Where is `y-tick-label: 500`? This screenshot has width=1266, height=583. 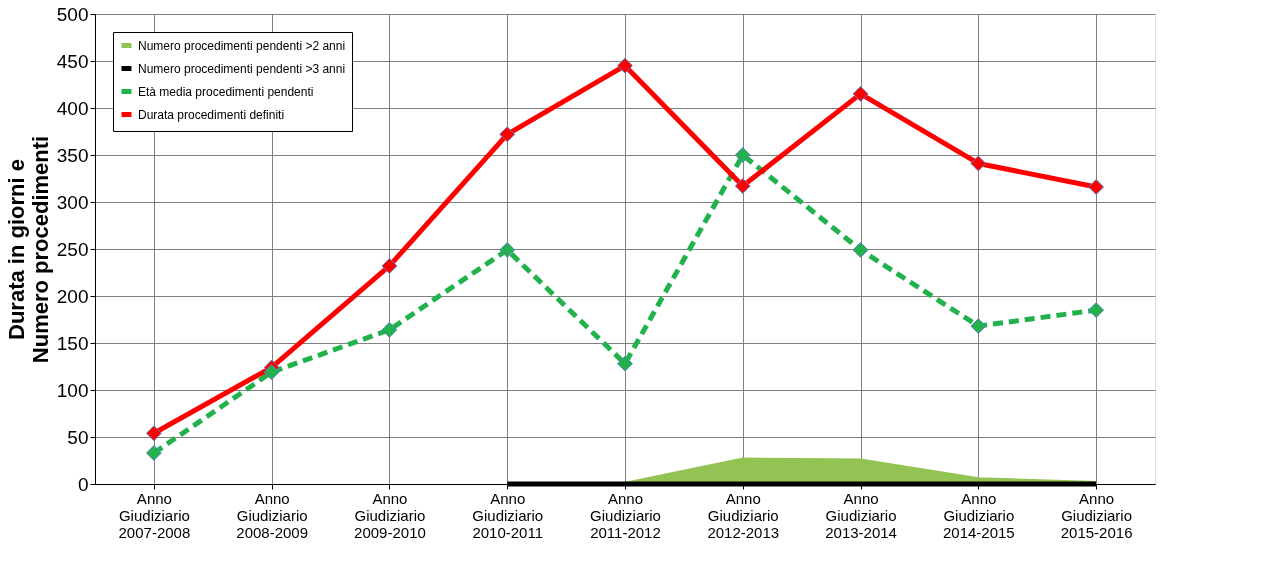 y-tick-label: 500 is located at coordinates (72, 14).